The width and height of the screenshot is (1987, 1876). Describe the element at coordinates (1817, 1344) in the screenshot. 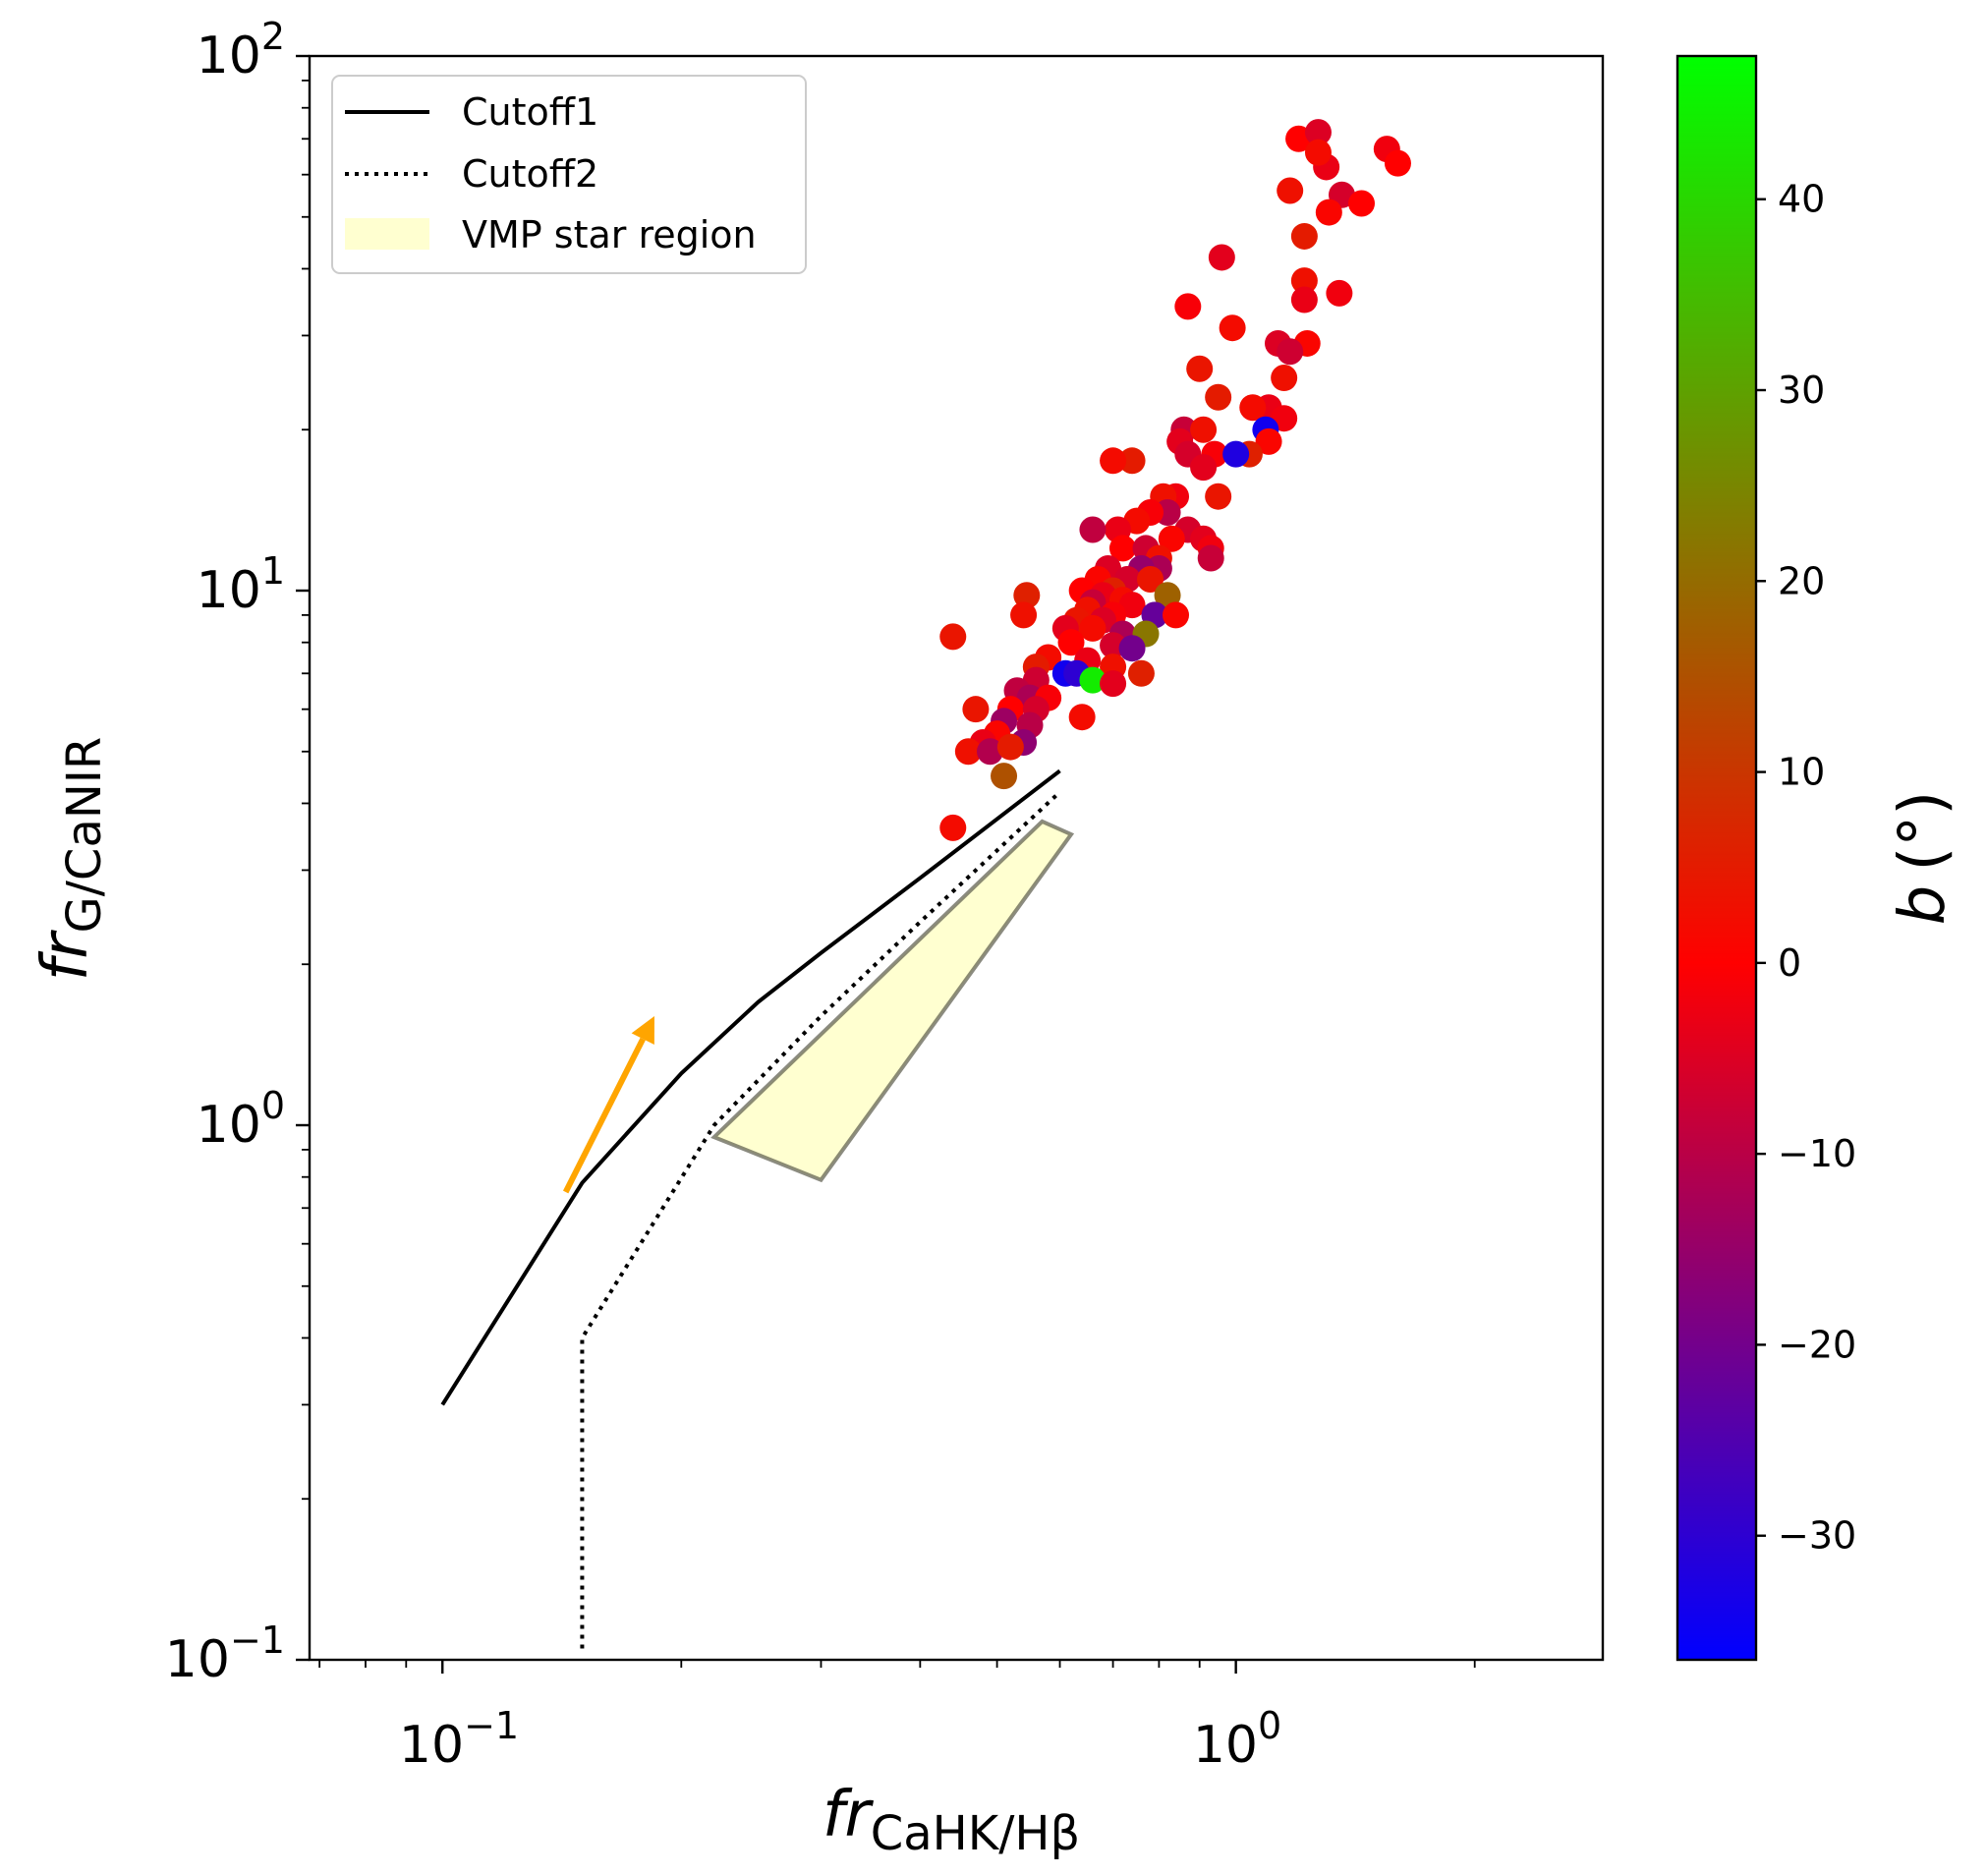

I see `colorbar-tick-label: −20` at that location.